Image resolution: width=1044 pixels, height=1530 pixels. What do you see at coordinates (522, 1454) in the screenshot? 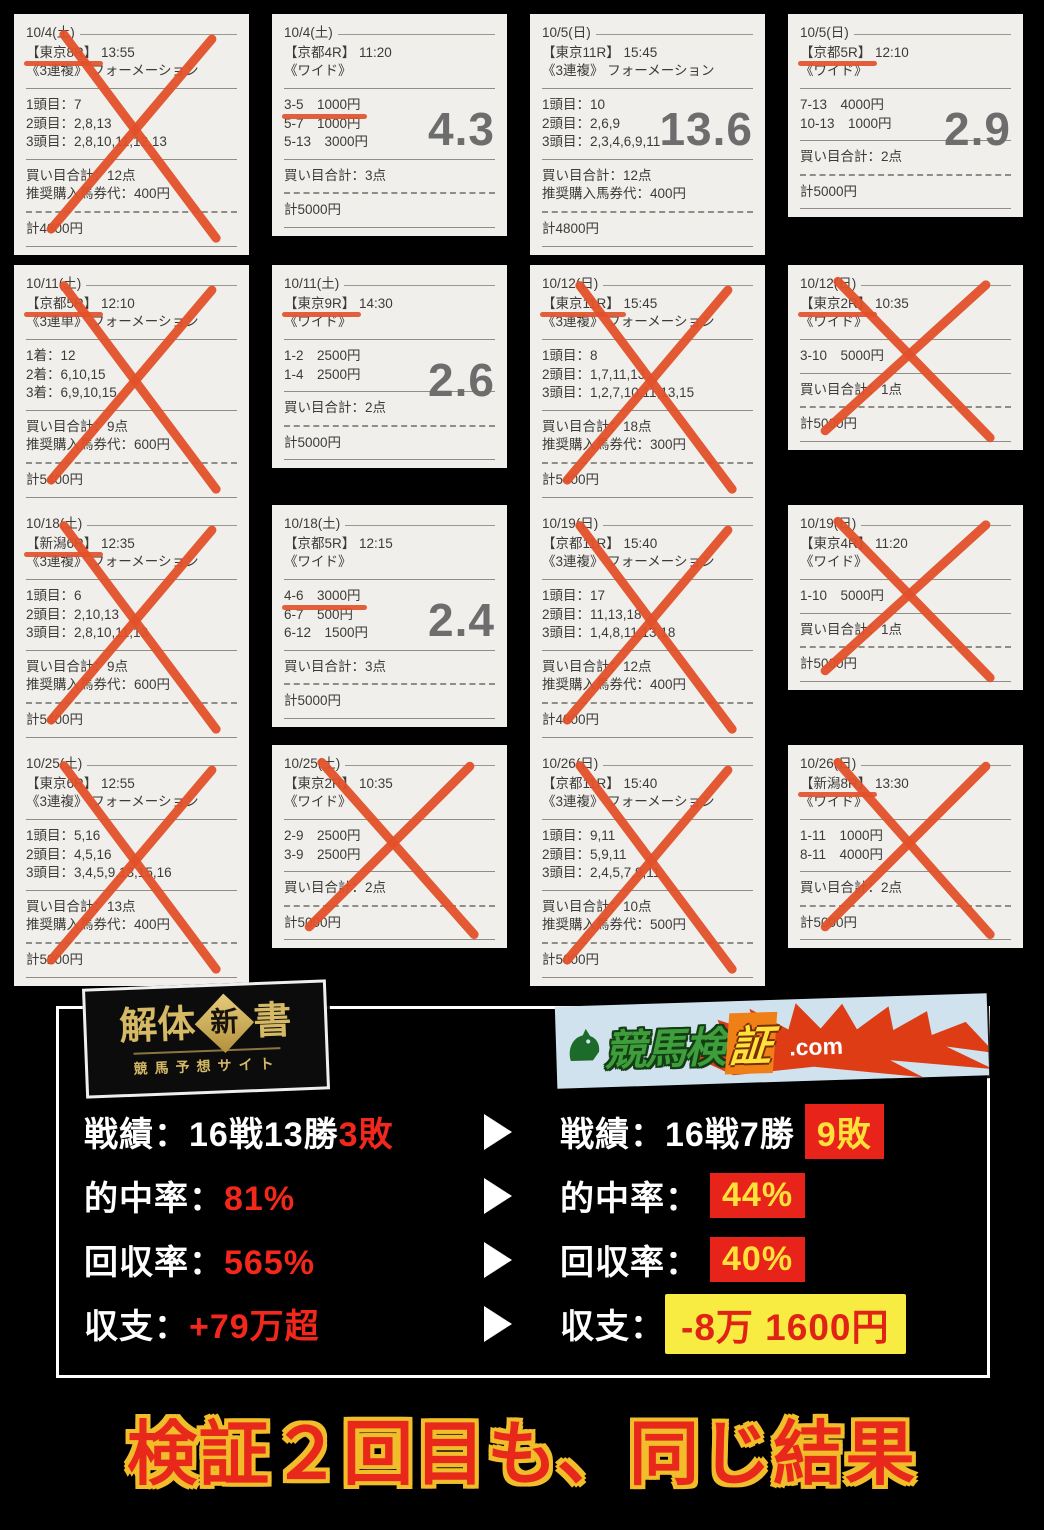
I see `headline: 検証２回目も、同じ結果` at bounding box center [522, 1454].